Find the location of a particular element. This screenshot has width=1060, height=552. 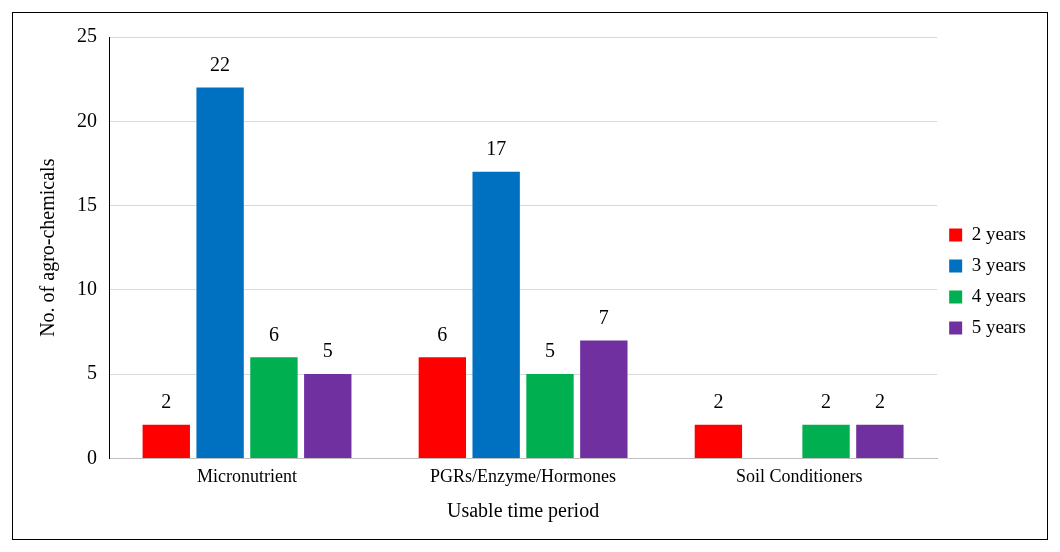

x-tick-label: Micronutrient is located at coordinates (247, 475).